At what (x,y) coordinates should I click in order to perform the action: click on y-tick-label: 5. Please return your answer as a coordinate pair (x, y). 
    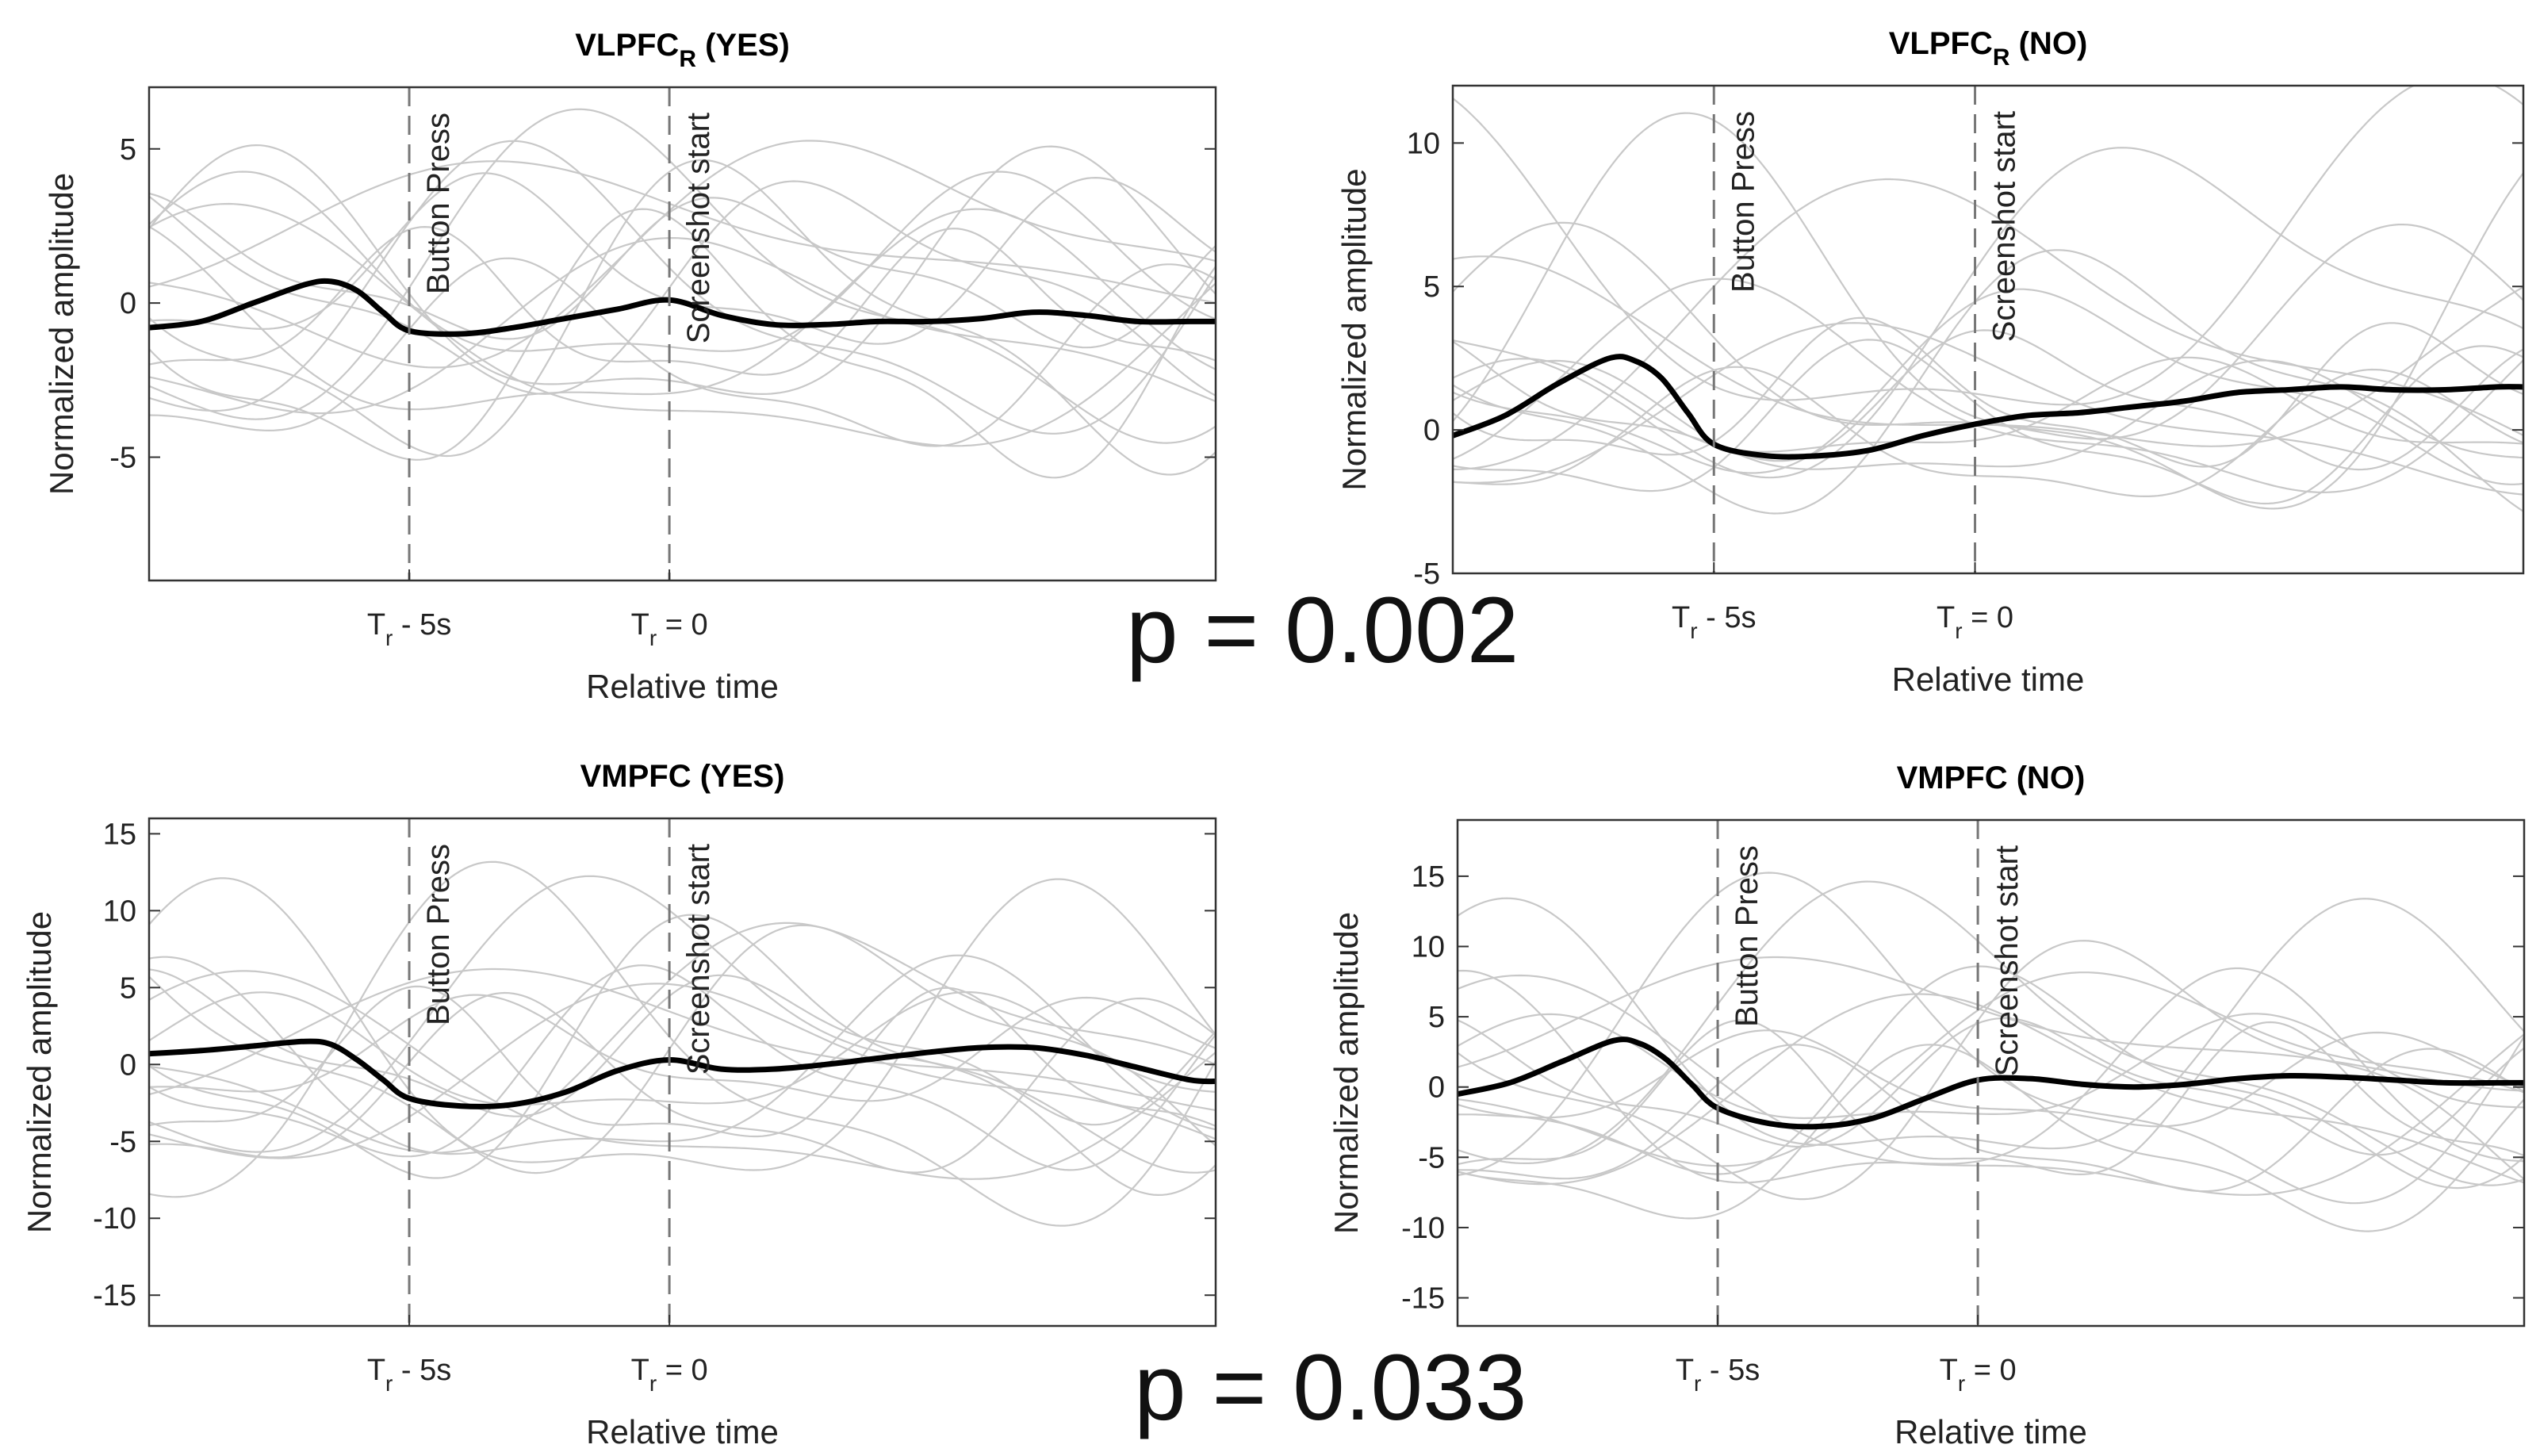
    Looking at the image, I should click on (1436, 1017).